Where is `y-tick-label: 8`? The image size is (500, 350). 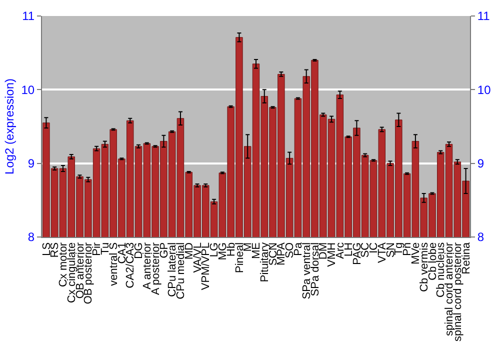
y-tick-label: 8 is located at coordinates (31, 237).